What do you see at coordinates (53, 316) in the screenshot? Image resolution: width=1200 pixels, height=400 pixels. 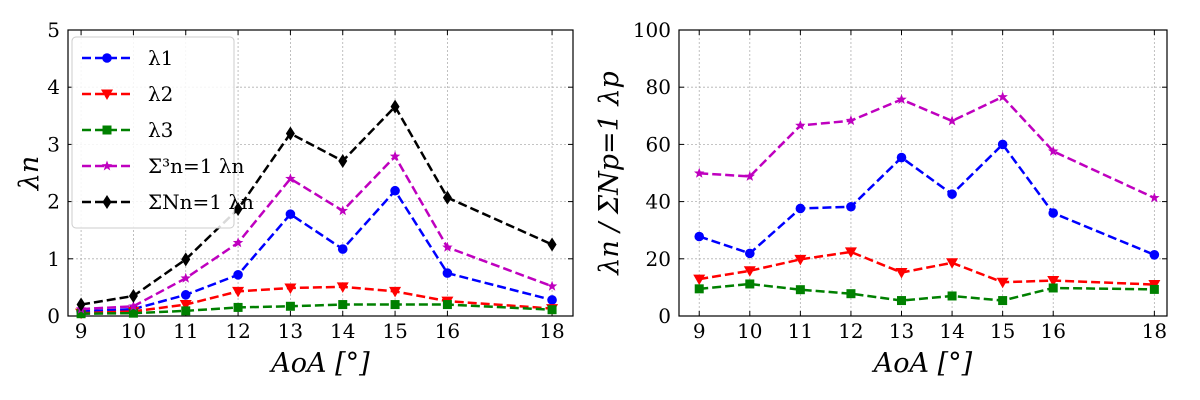 I see `y-tick-label: 0` at bounding box center [53, 316].